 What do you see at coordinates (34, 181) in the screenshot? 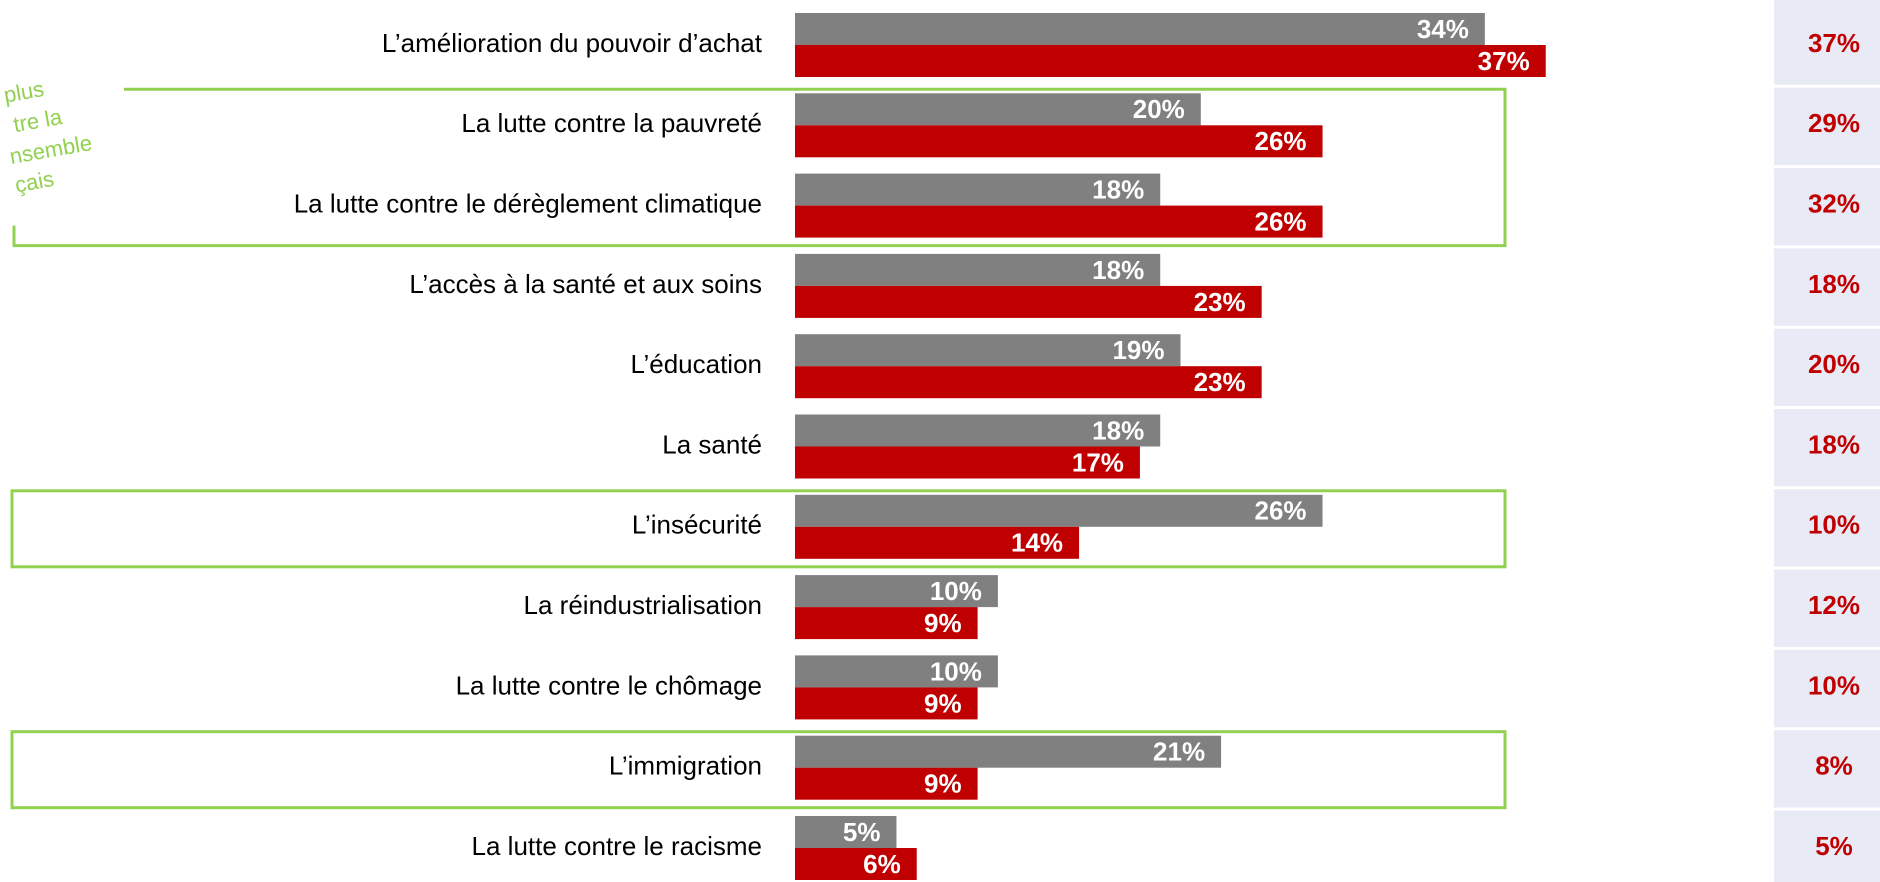
I see `annotation: çais` at bounding box center [34, 181].